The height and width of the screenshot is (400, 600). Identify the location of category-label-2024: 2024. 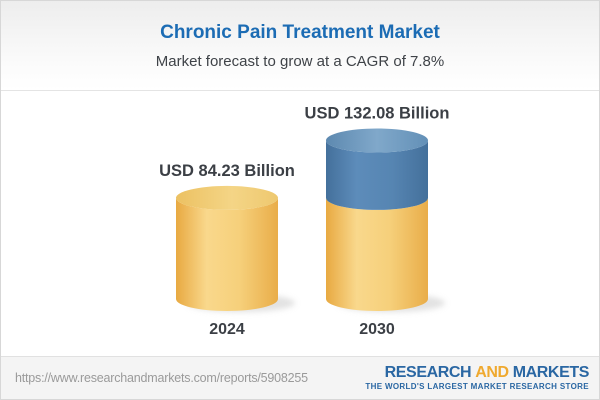
(227, 329).